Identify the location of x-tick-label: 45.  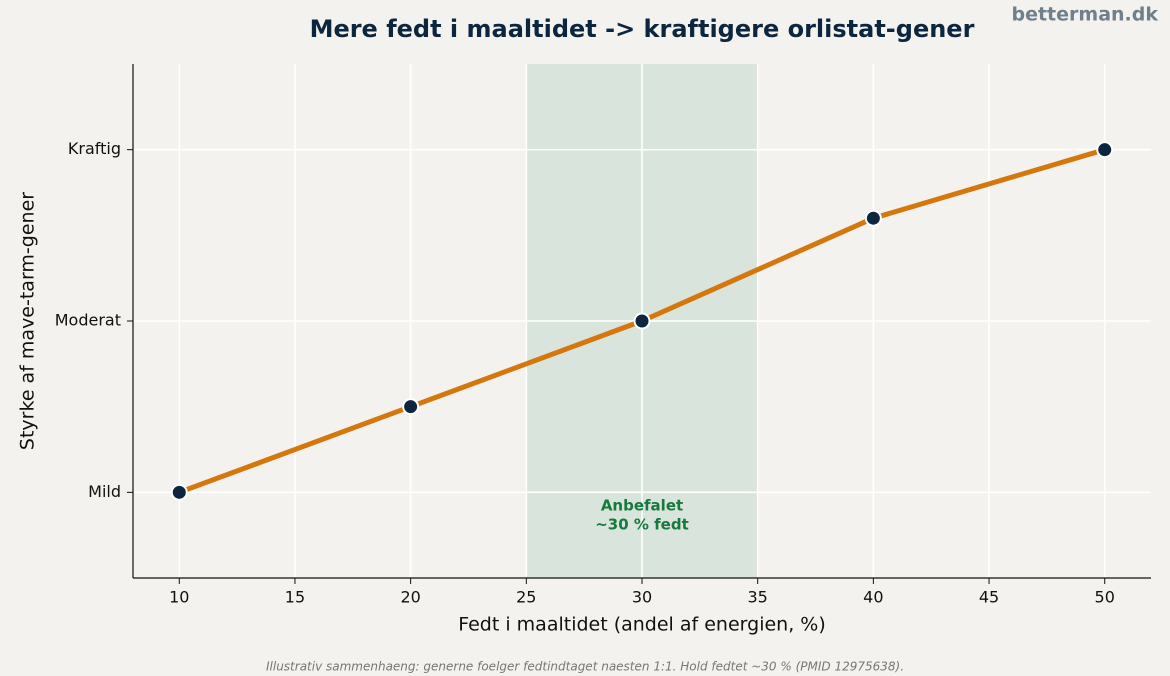
(989, 597).